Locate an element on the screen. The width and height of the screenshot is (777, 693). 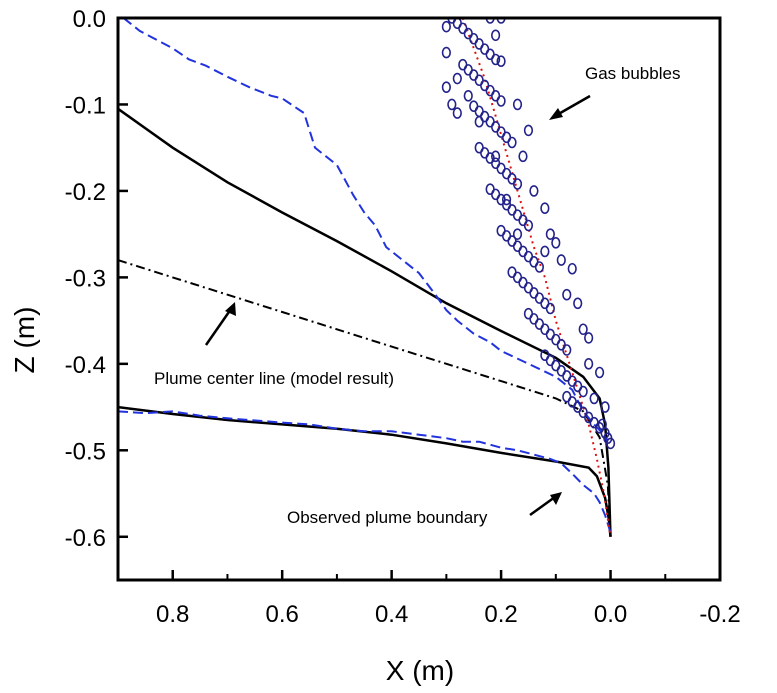
gas-bubbles-arrow is located at coordinates (572, 106).